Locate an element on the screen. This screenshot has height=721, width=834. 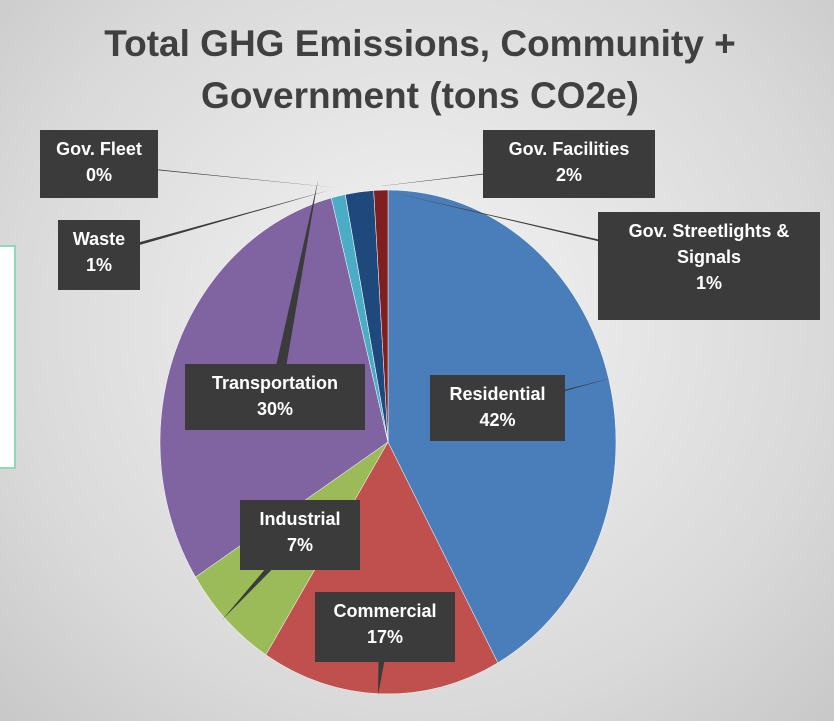
data-label: Gov. Facilities 2% is located at coordinates (569, 164).